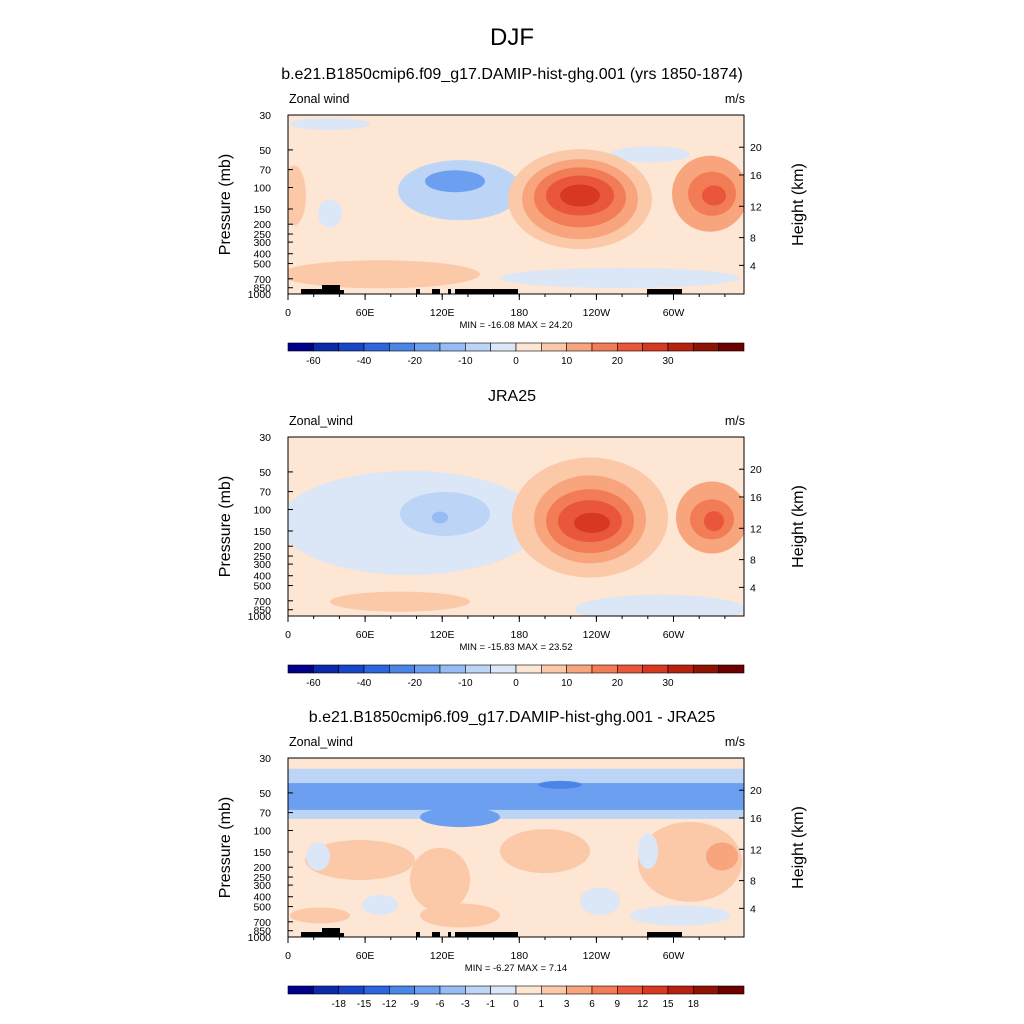 The width and height of the screenshot is (1024, 1024). Describe the element at coordinates (364, 683) in the screenshot. I see `colorbar-label: -40` at that location.